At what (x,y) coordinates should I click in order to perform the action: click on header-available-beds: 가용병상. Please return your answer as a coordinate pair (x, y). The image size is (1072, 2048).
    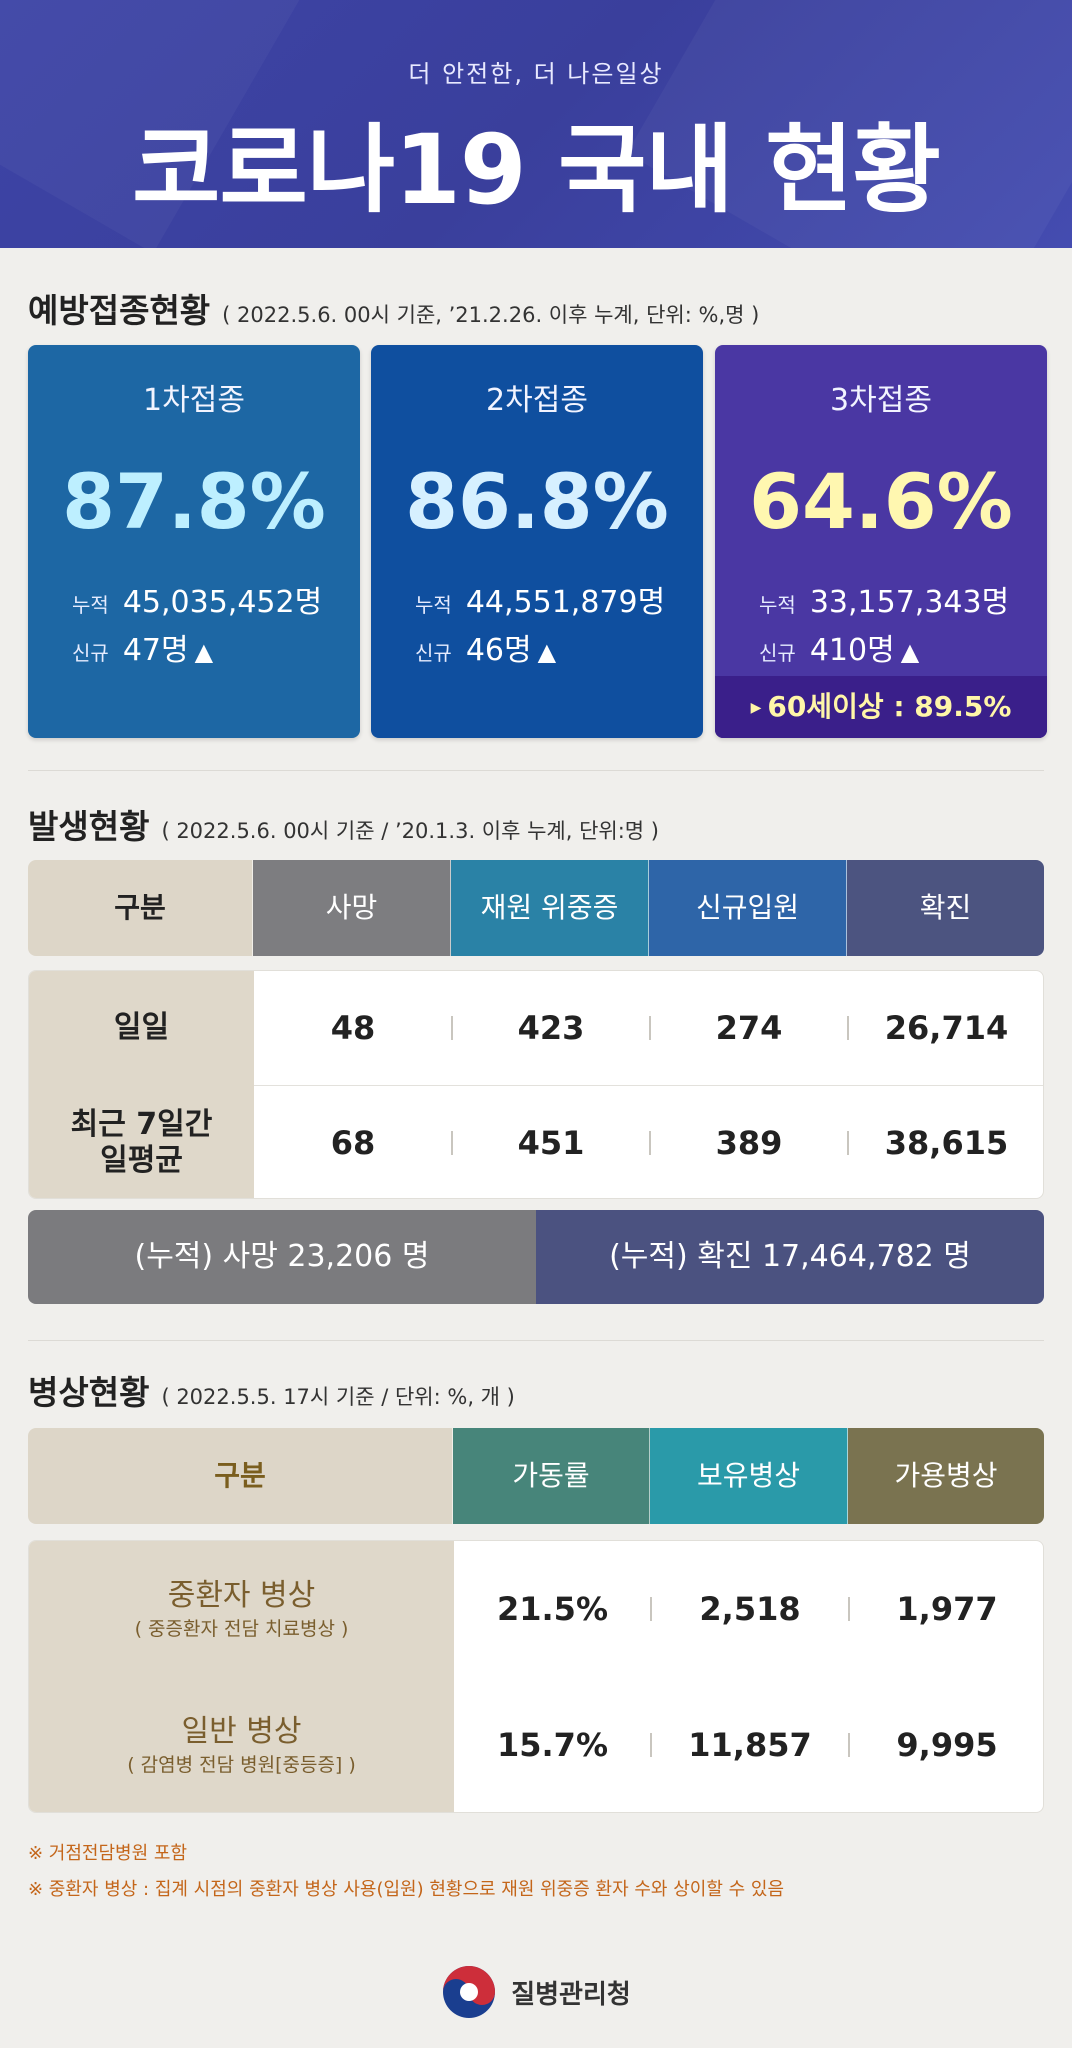
    Looking at the image, I should click on (946, 1476).